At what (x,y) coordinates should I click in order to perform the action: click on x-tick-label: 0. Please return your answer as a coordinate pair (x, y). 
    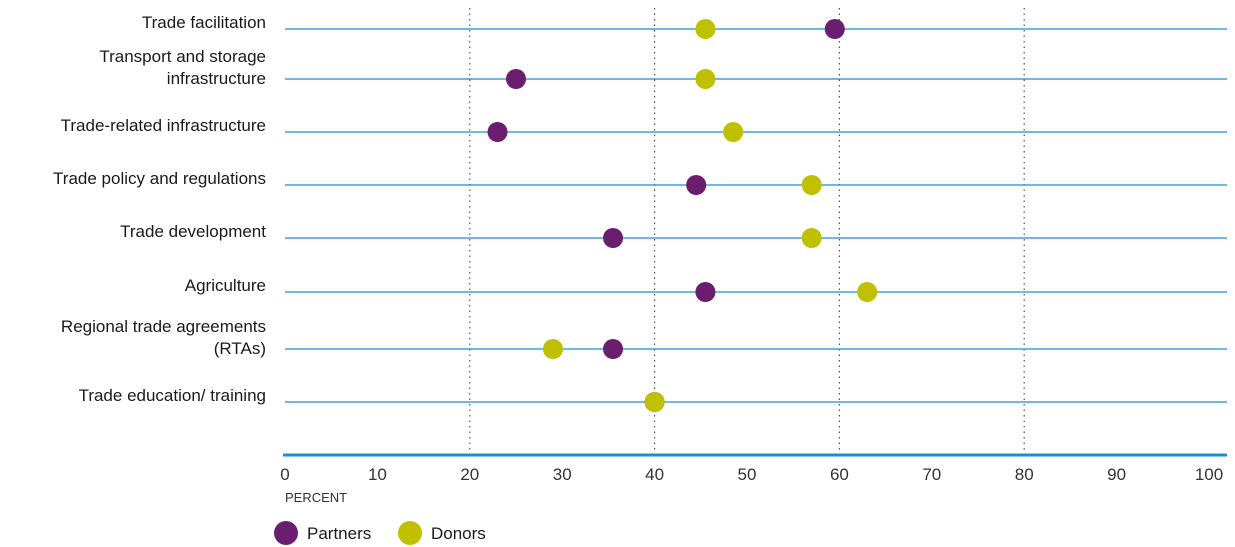
    Looking at the image, I should click on (284, 474).